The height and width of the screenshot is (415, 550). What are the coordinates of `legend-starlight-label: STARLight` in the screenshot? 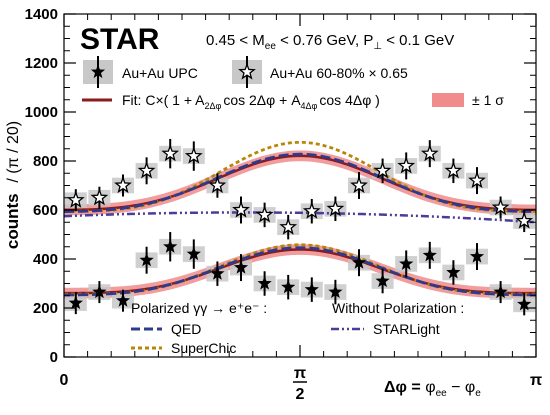 It's located at (406, 329).